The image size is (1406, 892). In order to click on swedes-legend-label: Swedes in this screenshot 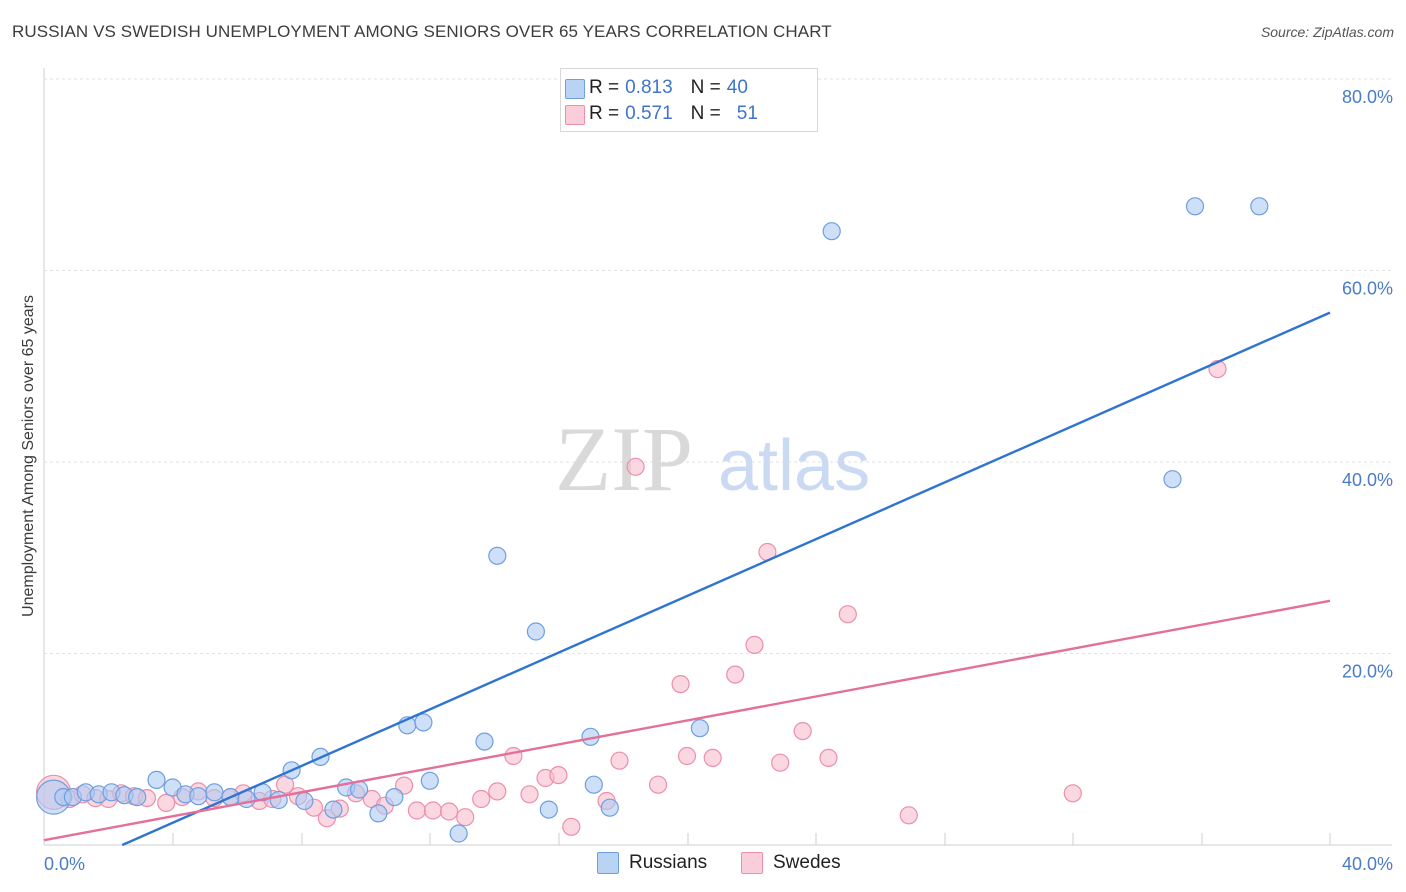, I will do `click(807, 862)`.